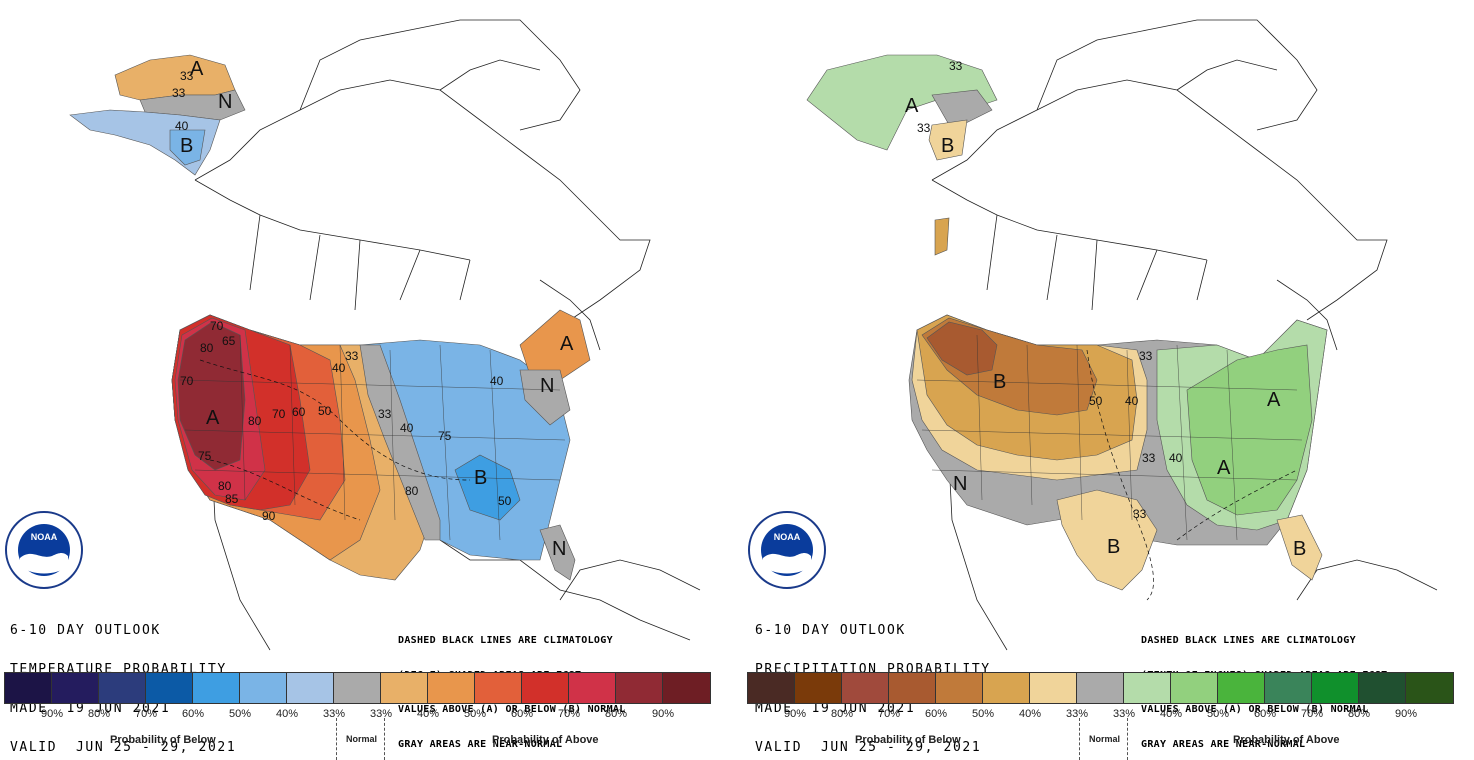  Describe the element at coordinates (902, 155) in the screenshot. I see `alaska-regions` at that location.